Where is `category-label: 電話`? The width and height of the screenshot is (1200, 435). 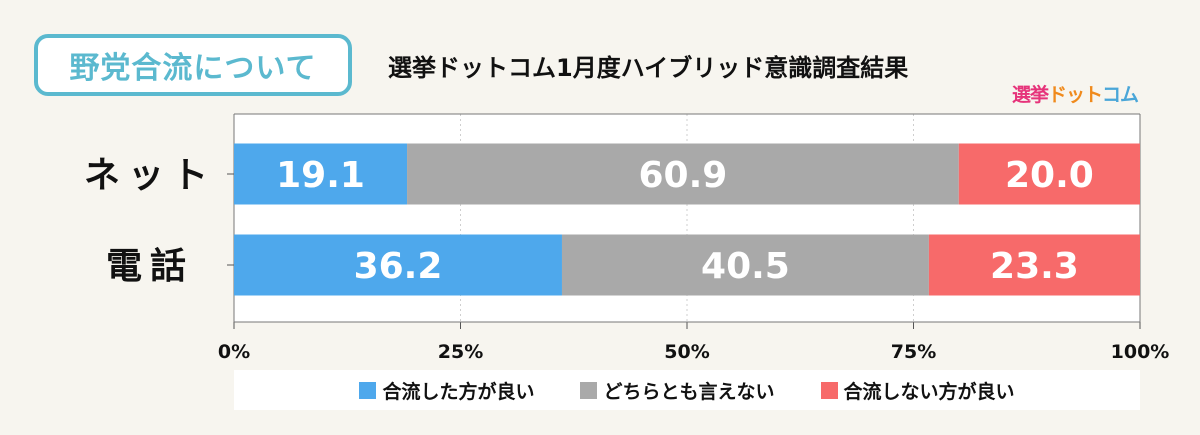 category-label: 電話 is located at coordinates (150, 266).